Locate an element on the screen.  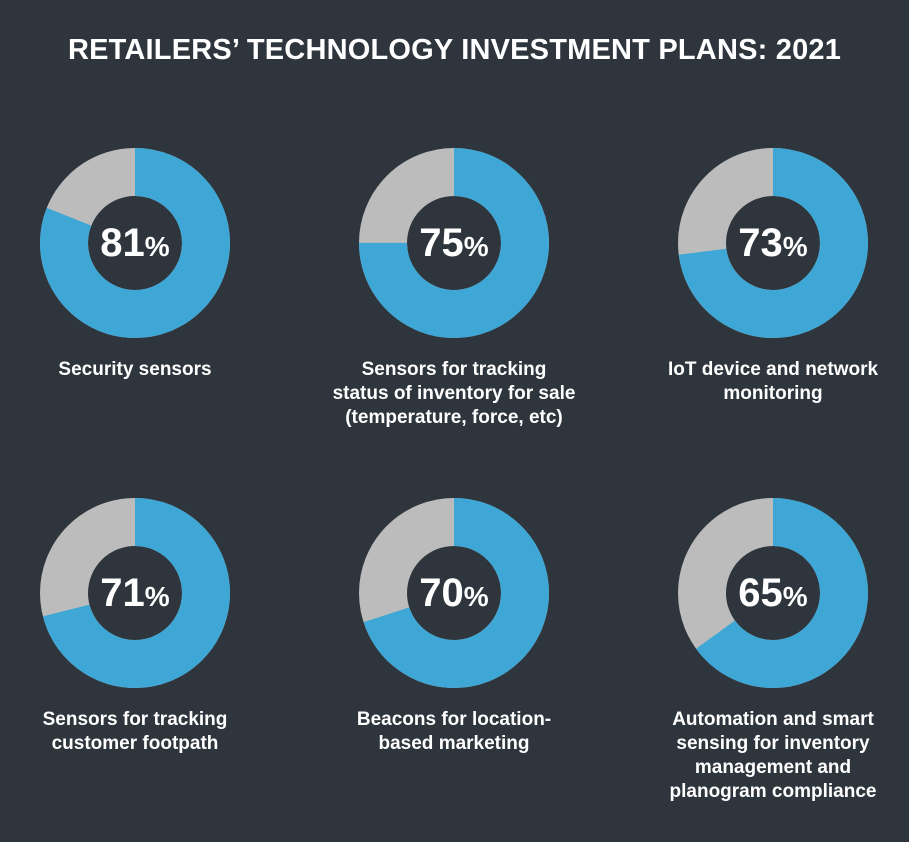
percent-number: 71 is located at coordinates (122, 593).